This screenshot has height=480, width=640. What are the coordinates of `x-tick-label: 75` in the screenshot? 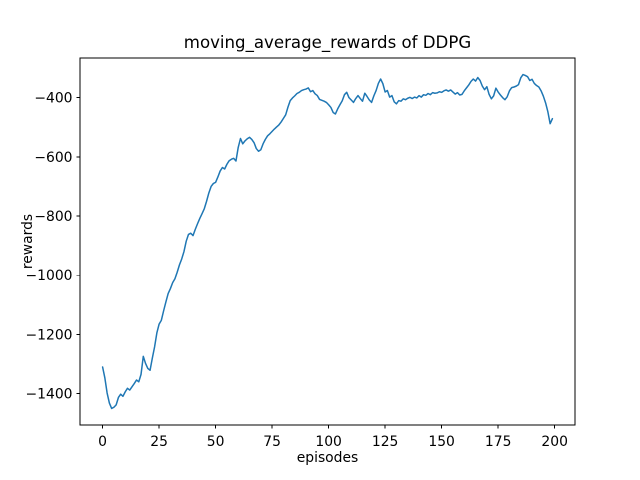 It's located at (272, 442).